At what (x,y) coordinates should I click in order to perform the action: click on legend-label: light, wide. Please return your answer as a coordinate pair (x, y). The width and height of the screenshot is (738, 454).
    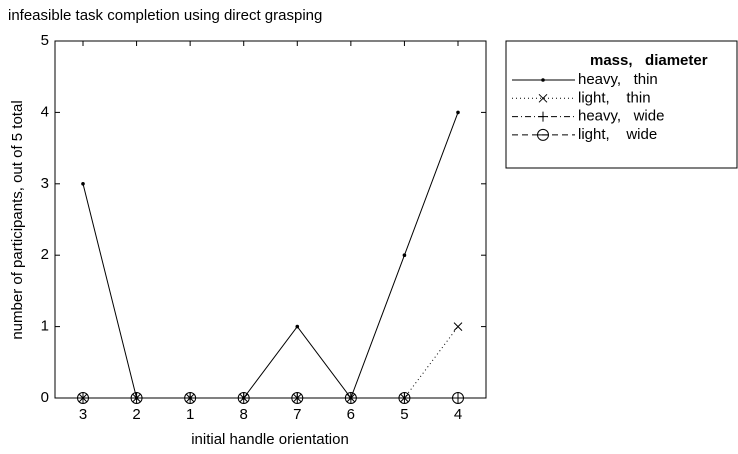
    Looking at the image, I should click on (617, 134).